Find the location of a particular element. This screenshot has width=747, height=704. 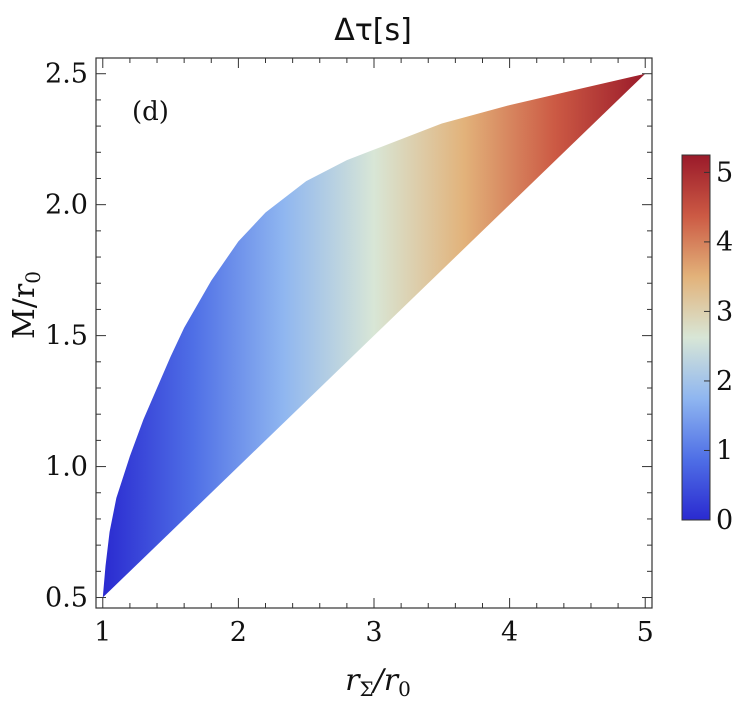

x-tick-label: 1 is located at coordinates (102, 632).